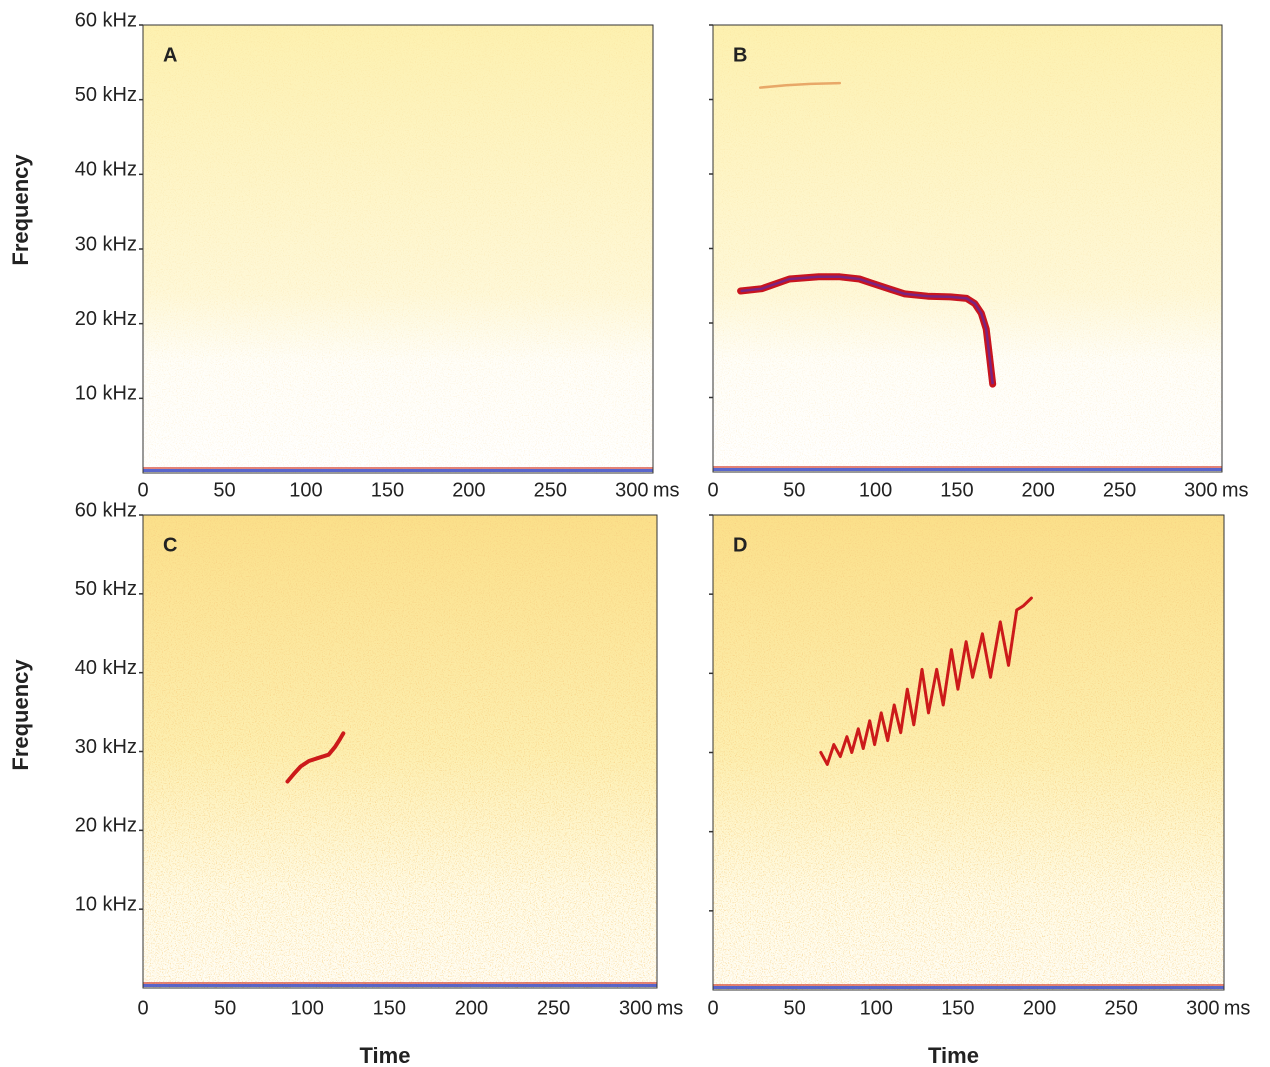 Image resolution: width=1270 pixels, height=1067 pixels. I want to click on panel-label: C, so click(170, 545).